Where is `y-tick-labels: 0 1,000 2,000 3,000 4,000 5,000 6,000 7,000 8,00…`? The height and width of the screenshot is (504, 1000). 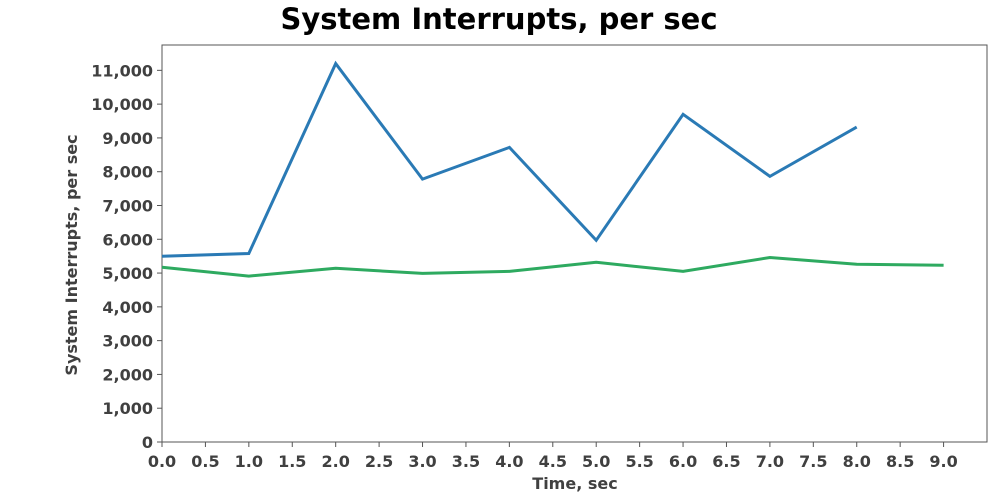
y-tick-labels: 0 1,000 2,000 3,000 4,000 5,000 6,000 7,000 8,00… is located at coordinates (122, 256).